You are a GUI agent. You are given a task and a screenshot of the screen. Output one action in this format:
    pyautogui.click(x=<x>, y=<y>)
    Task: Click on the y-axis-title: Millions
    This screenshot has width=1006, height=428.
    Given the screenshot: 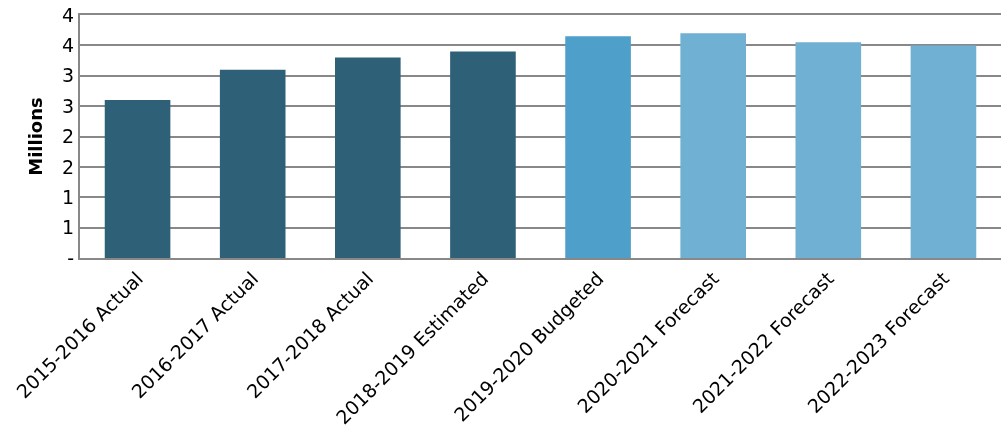 What is the action you would take?
    pyautogui.click(x=35, y=136)
    